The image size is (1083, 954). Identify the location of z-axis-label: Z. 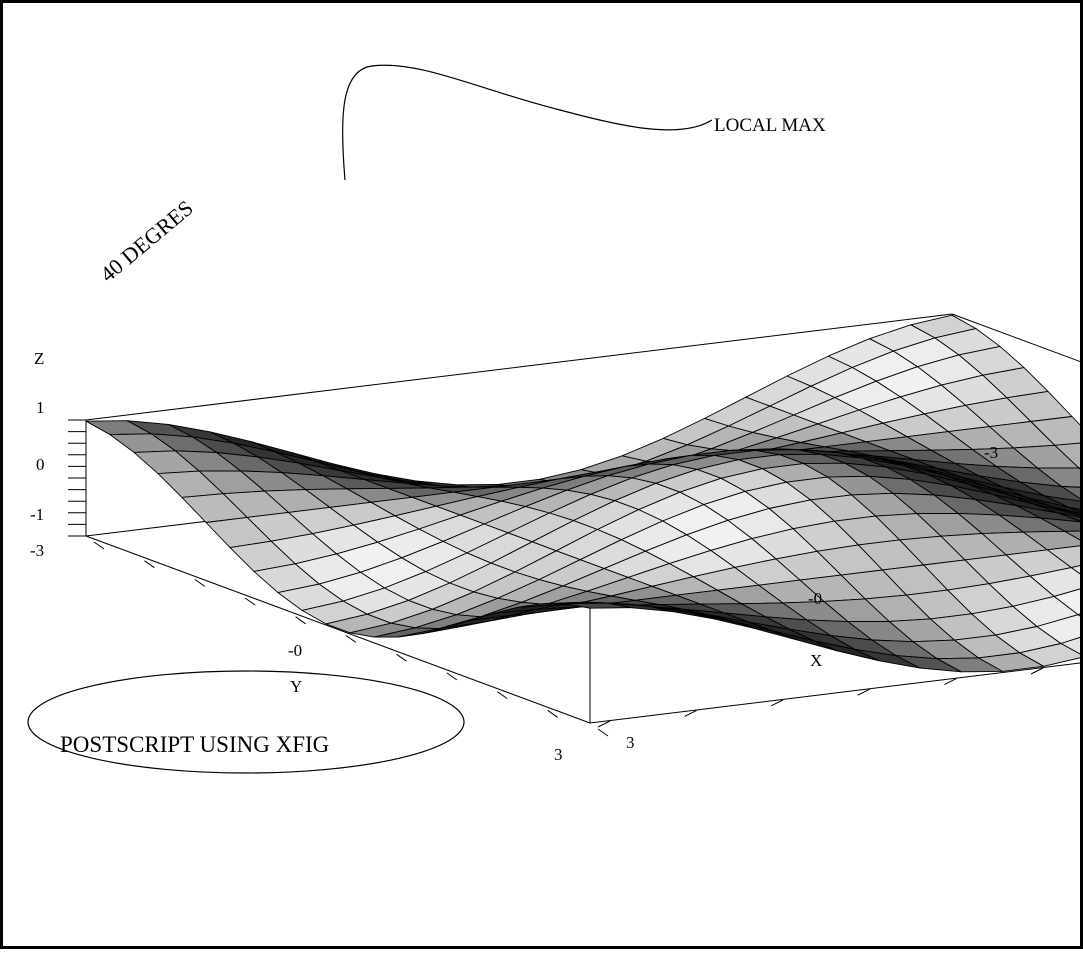
(39, 358).